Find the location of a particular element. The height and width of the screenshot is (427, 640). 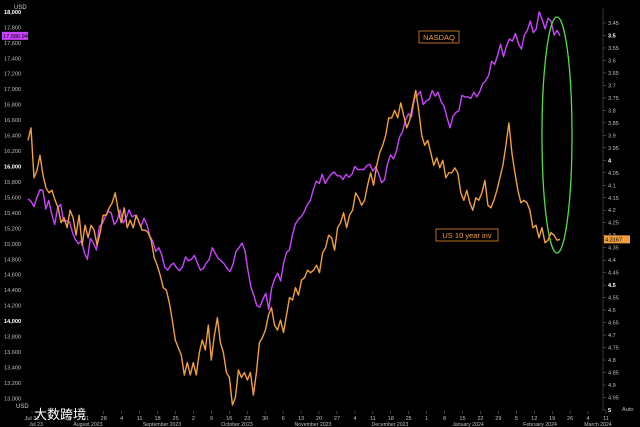

left-tick-3: 17,400 is located at coordinates (12, 59).